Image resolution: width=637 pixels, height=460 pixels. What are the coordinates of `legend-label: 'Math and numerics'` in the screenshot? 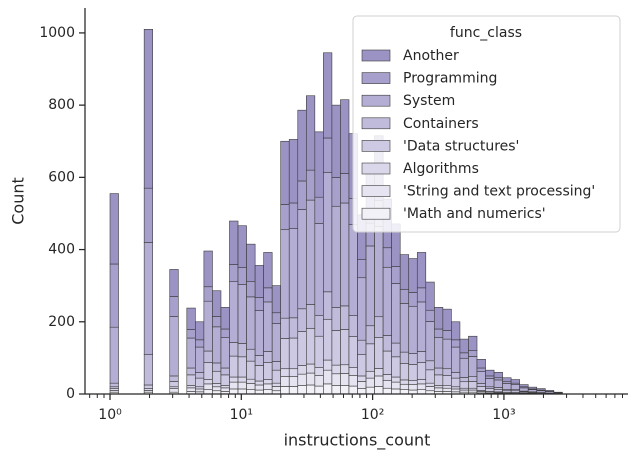 It's located at (474, 214).